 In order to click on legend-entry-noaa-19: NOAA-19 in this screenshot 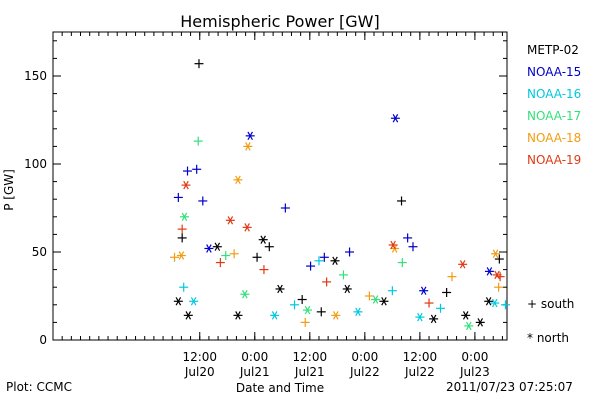, I will do `click(554, 160)`.